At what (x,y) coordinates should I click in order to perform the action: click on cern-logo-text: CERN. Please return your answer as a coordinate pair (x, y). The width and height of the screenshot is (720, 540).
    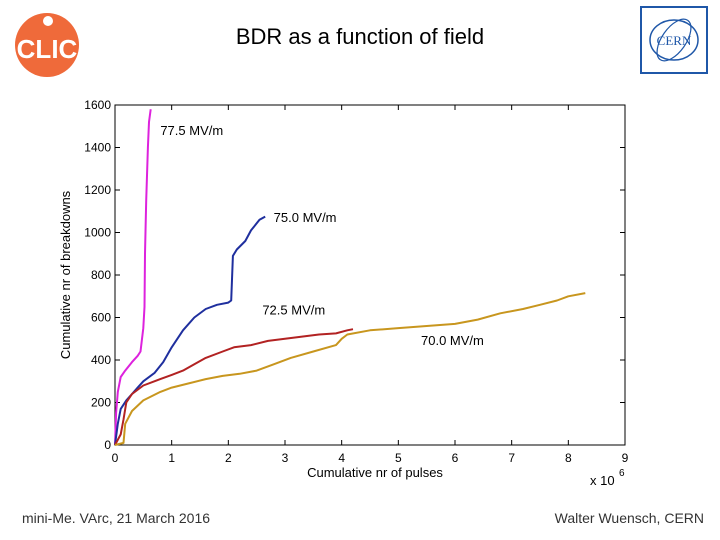
    Looking at the image, I should click on (674, 40).